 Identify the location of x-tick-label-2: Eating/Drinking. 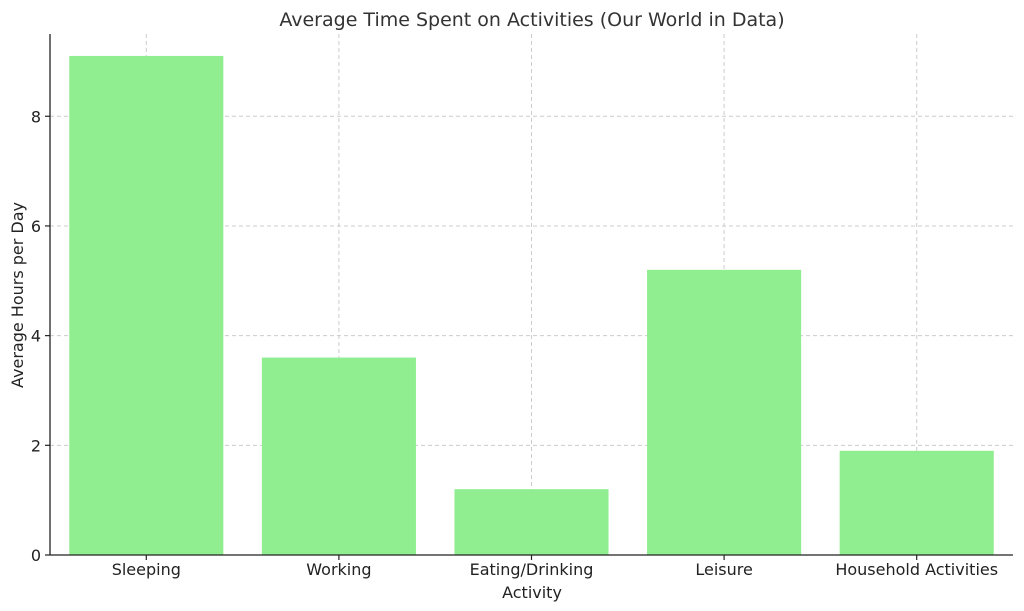
(532, 569).